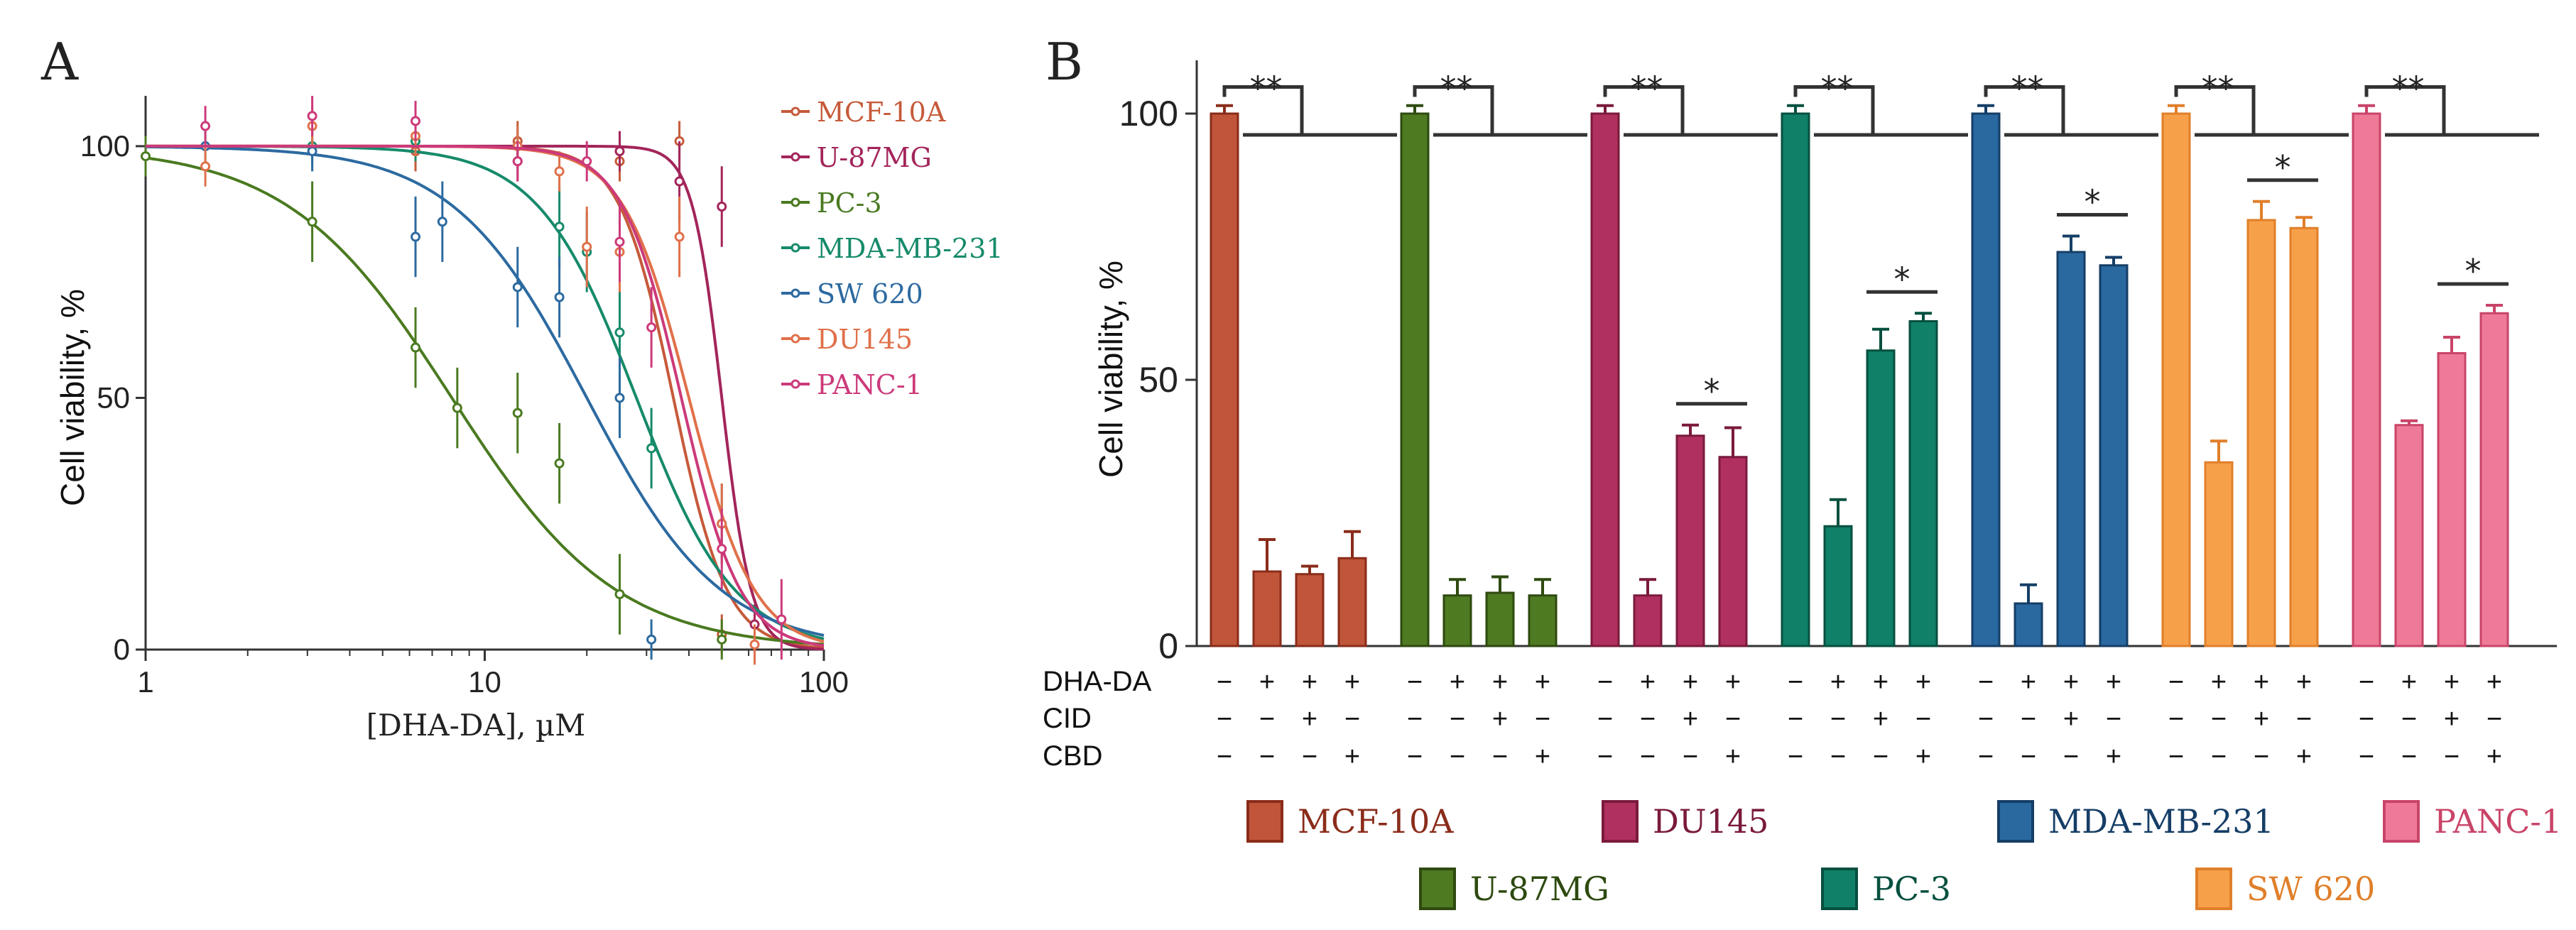 Image resolution: width=2576 pixels, height=930 pixels. I want to click on panel-b-condition-dha-da-panc-1: +, so click(2452, 682).